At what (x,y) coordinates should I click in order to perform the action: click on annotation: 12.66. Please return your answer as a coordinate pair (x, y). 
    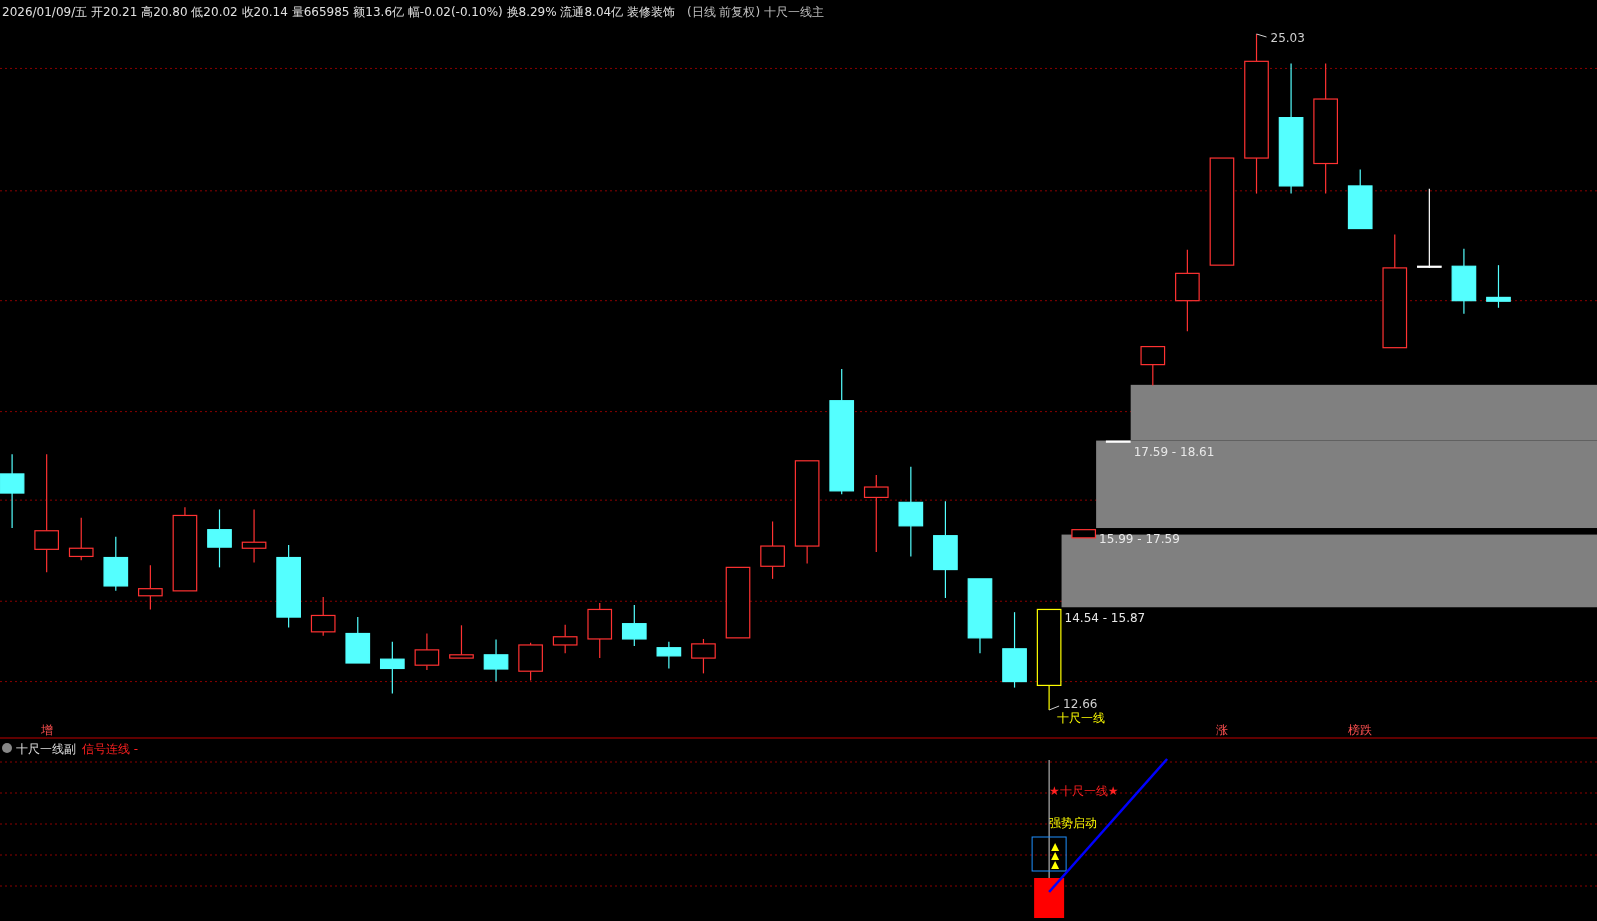
    Looking at the image, I should click on (1080, 704).